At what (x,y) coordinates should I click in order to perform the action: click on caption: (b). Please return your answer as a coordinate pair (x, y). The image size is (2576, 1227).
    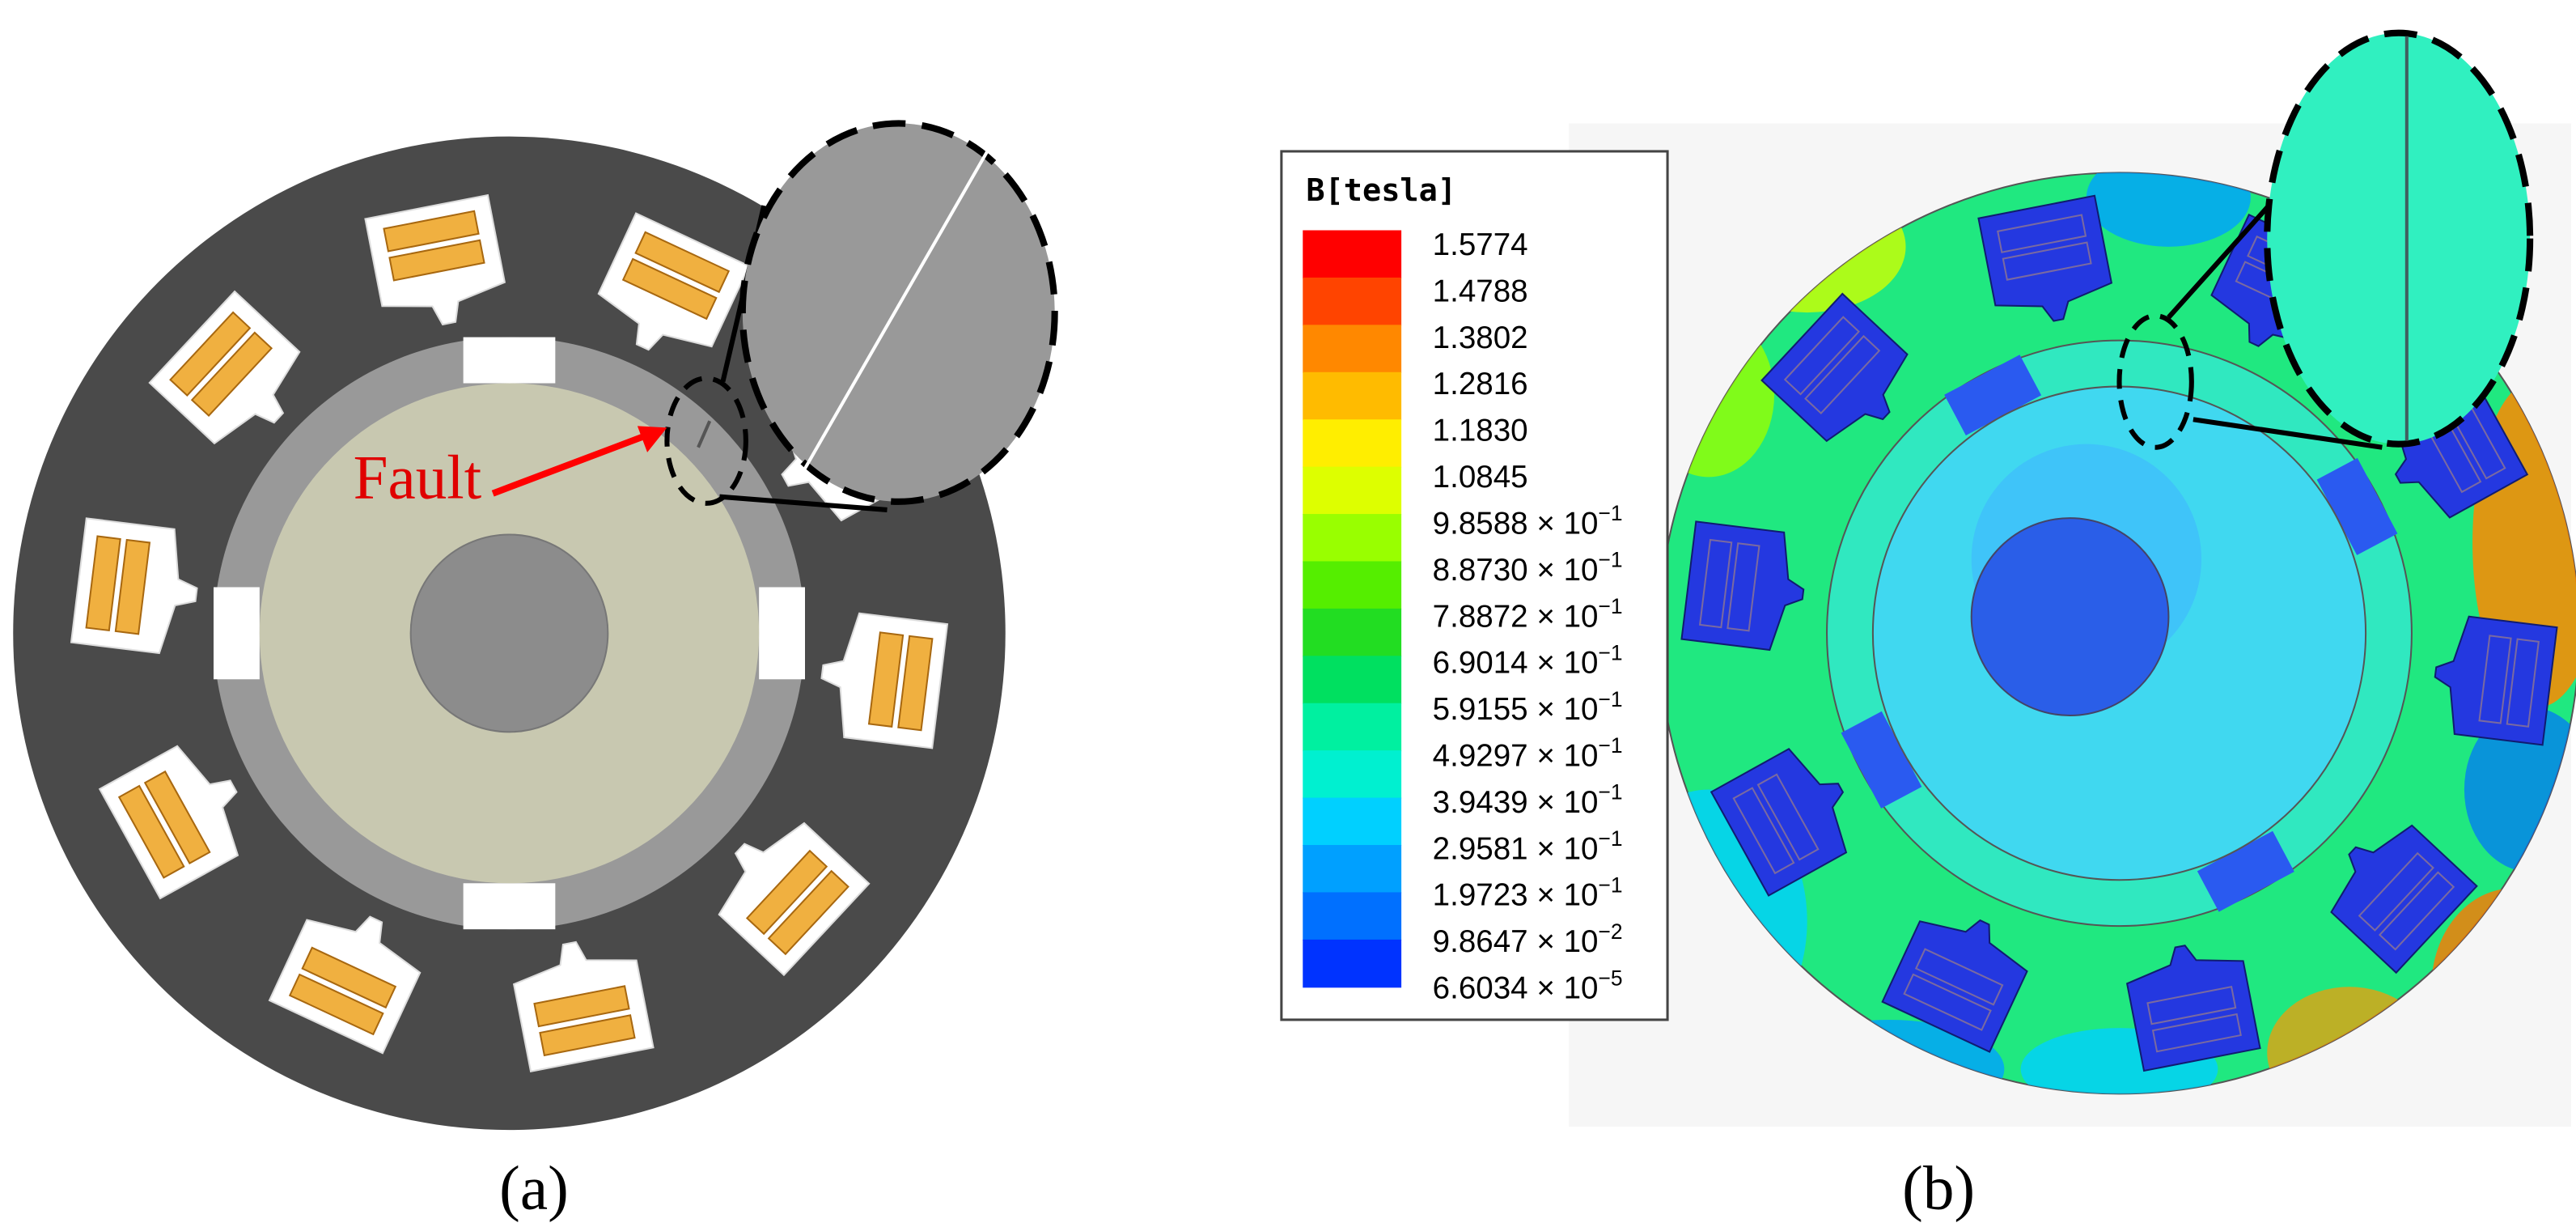
    Looking at the image, I should click on (1938, 1188).